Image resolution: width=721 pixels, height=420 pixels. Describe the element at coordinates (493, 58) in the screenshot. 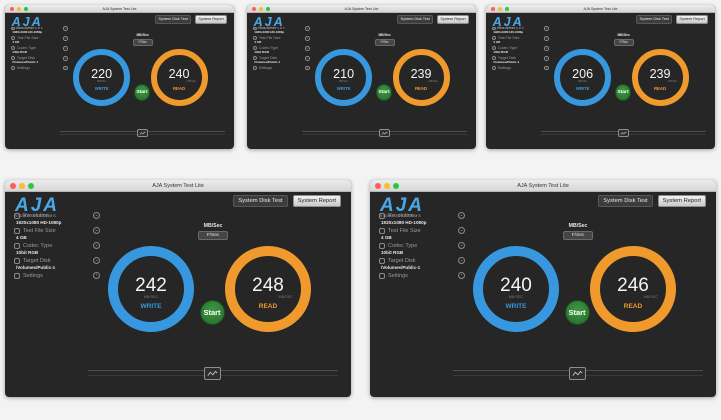

I see `target-disk-icon` at that location.